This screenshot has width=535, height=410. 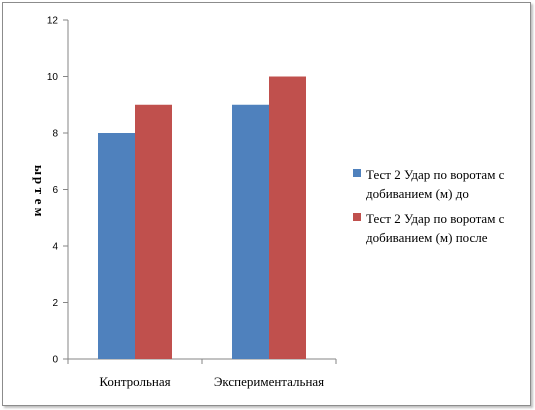 I want to click on y-axis-label-letter: ы, so click(x=39, y=170).